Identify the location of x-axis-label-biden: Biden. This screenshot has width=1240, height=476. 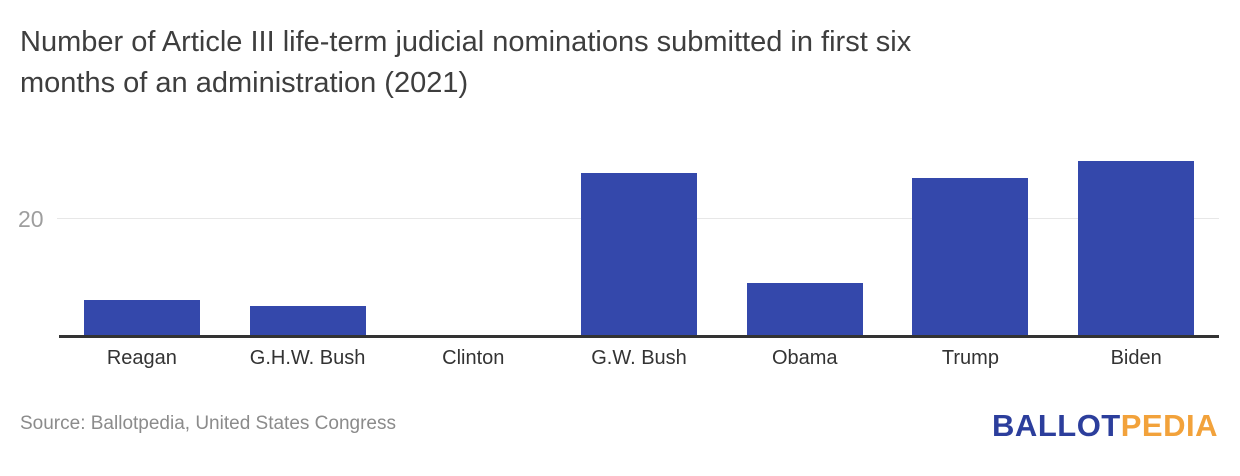
(1136, 358).